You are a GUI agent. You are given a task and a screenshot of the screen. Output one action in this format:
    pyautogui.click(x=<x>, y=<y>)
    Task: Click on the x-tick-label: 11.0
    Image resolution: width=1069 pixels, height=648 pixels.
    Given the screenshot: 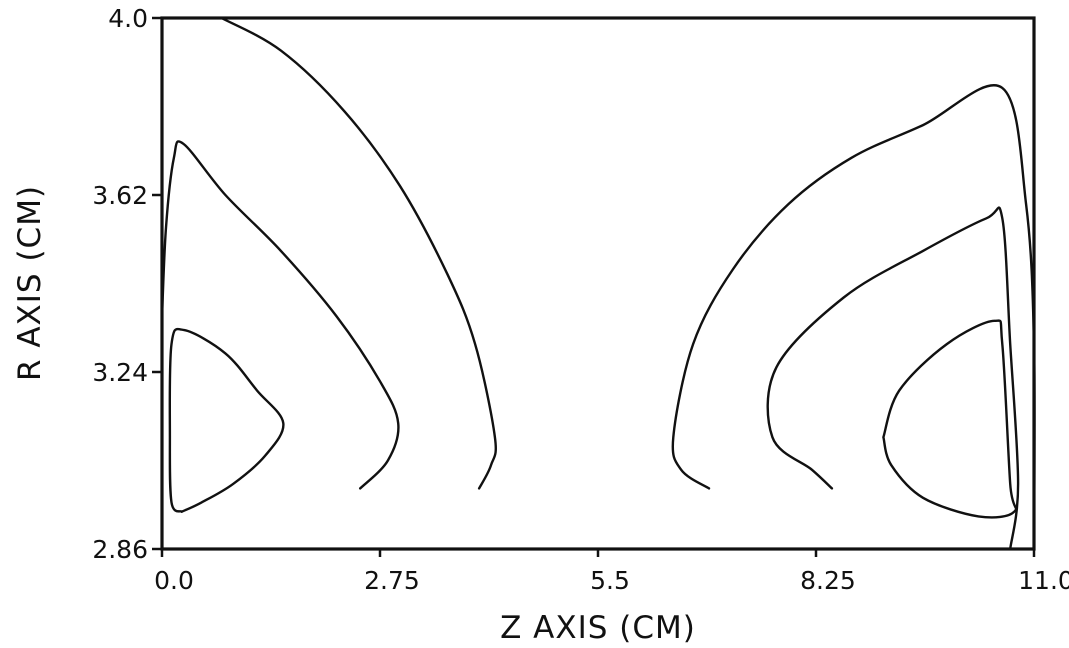 What is the action you would take?
    pyautogui.click(x=1043, y=580)
    